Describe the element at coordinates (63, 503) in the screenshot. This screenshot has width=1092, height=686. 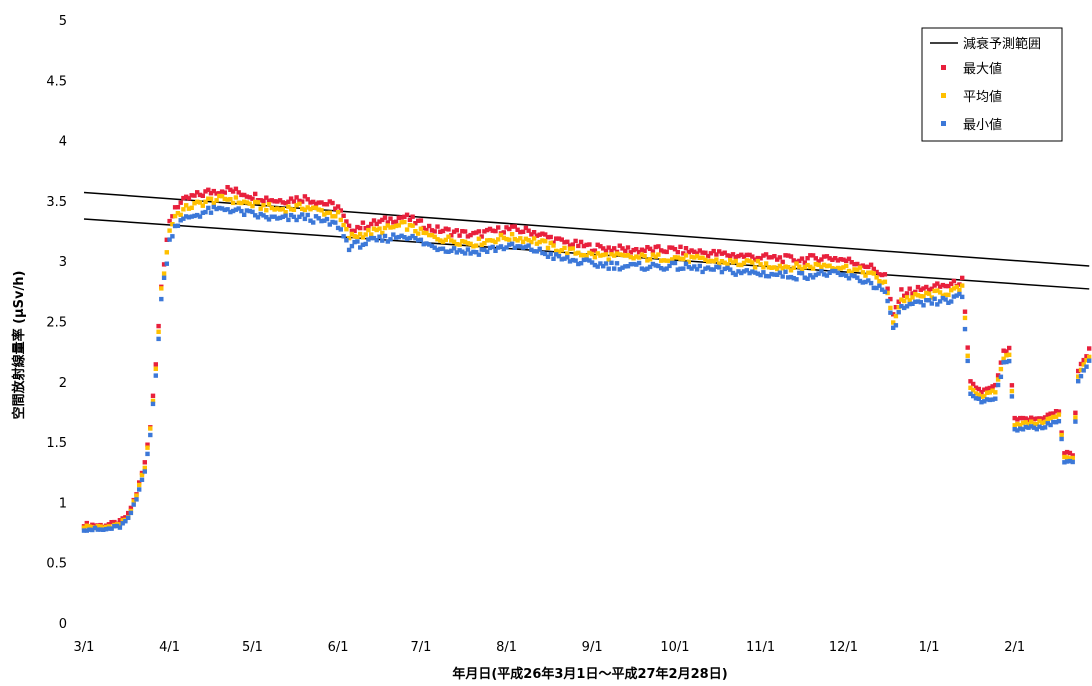
I see `y-tick-label: 1` at that location.